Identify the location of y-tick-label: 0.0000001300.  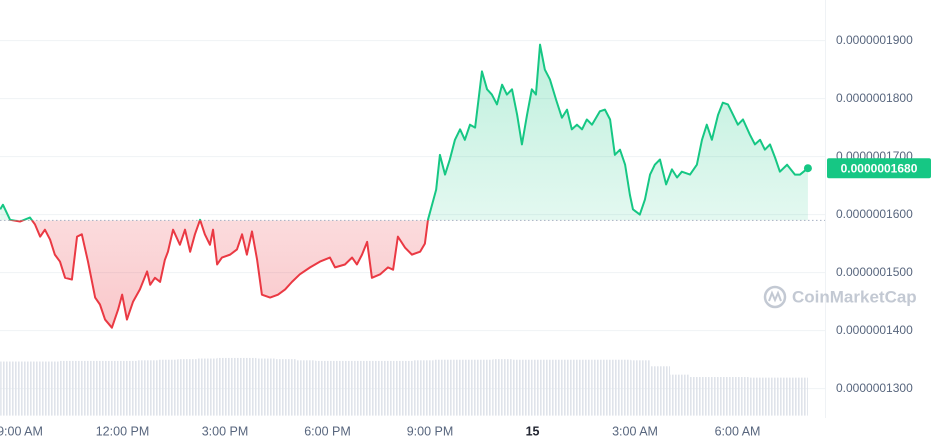
(874, 388).